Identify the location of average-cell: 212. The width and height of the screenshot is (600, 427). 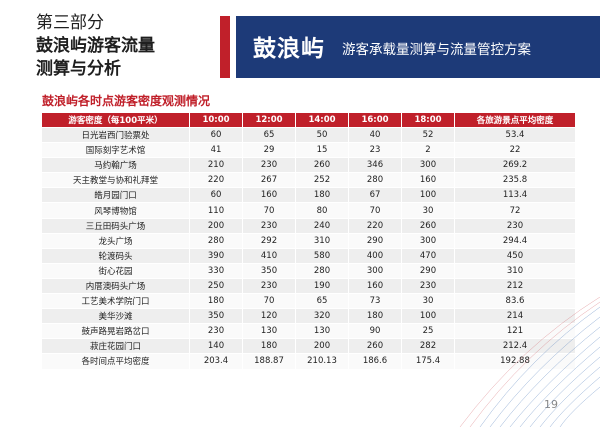
(515, 286).